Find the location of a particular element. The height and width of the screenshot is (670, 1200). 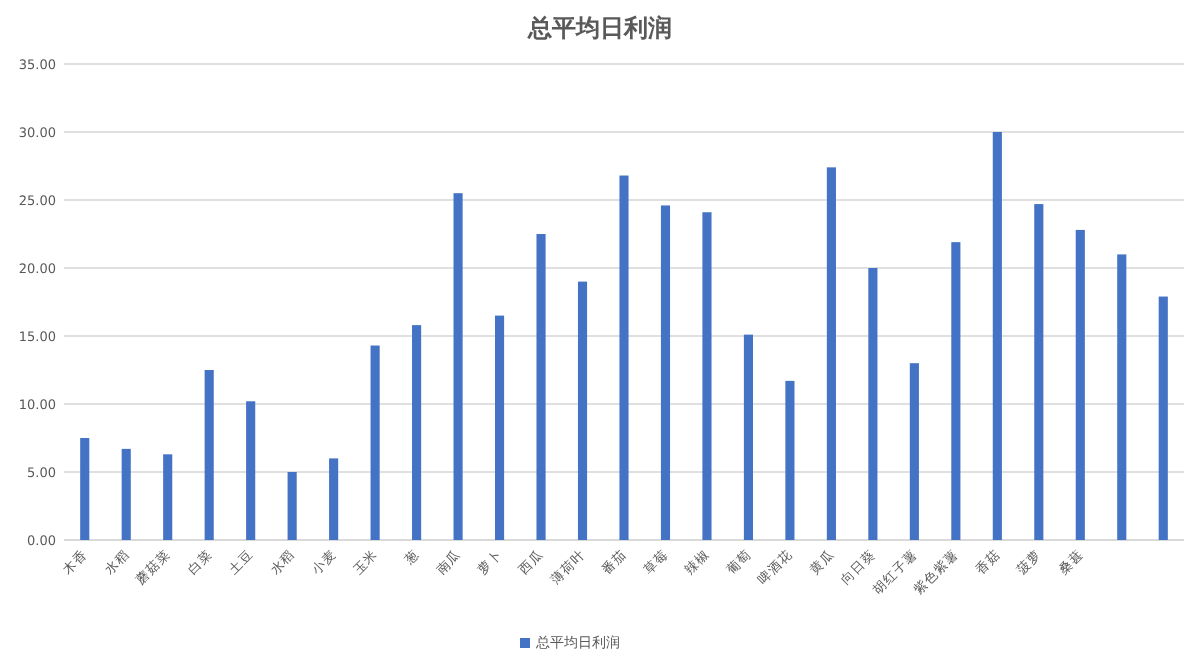

chart-title: 总平均日利润 is located at coordinates (599, 28).